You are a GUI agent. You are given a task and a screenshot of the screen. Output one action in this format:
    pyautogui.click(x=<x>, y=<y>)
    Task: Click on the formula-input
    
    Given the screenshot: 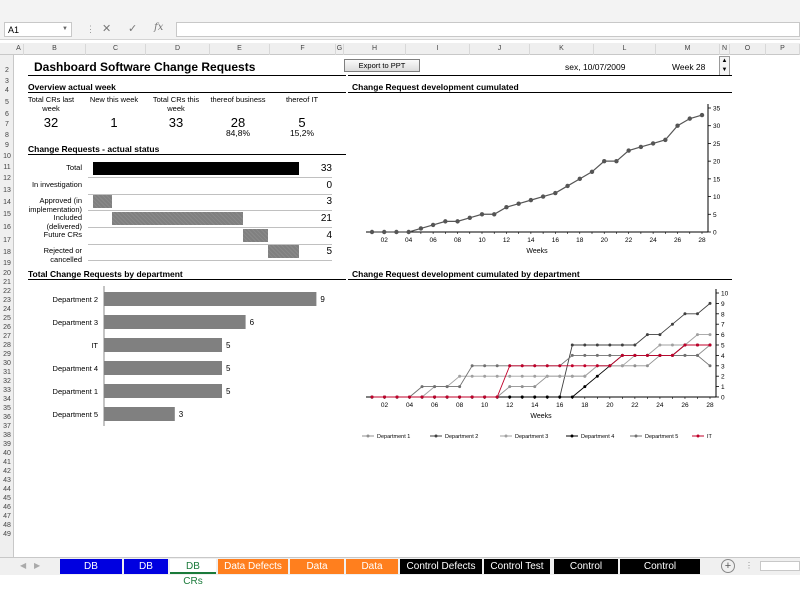 What is the action you would take?
    pyautogui.click(x=488, y=29)
    